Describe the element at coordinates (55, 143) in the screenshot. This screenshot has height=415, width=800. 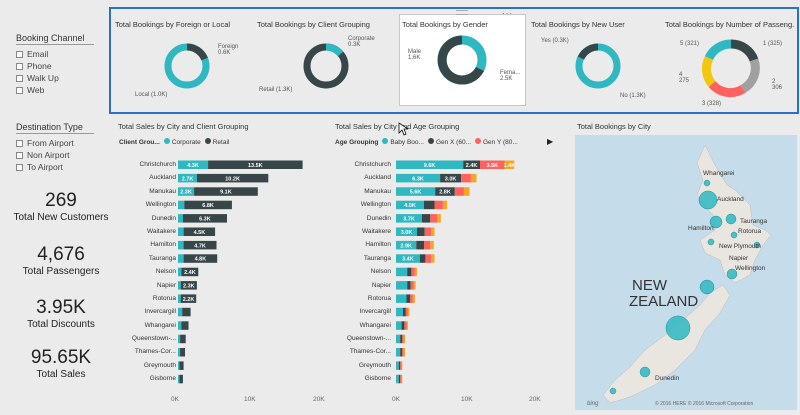
I see `slicer-item-from-airport: From Airport` at that location.